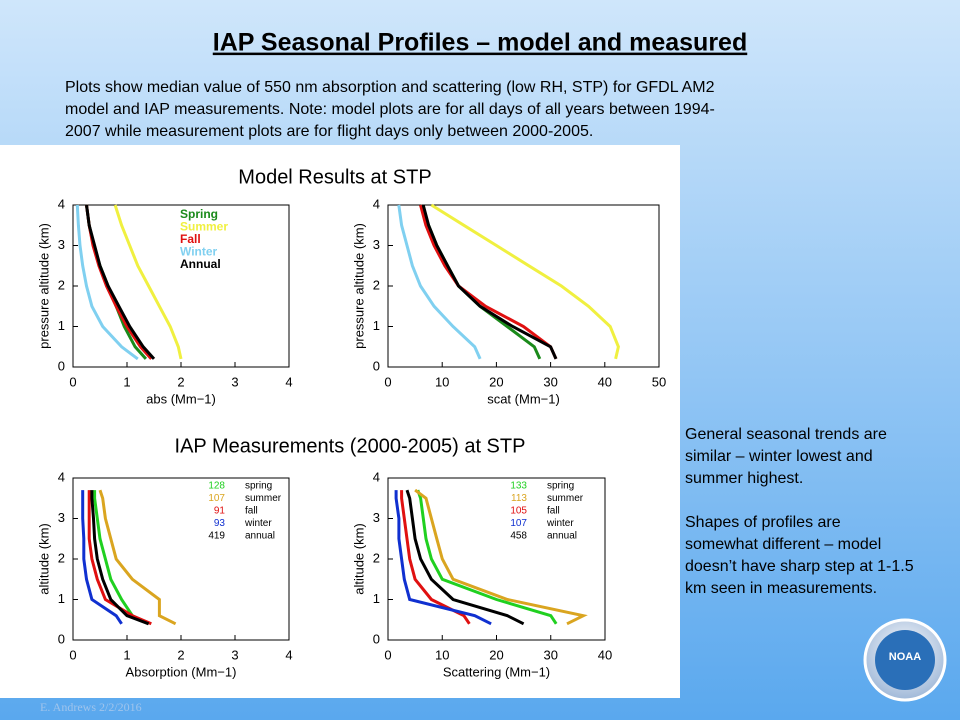  What do you see at coordinates (220, 523) in the screenshot?
I see `legend-count: 93` at bounding box center [220, 523].